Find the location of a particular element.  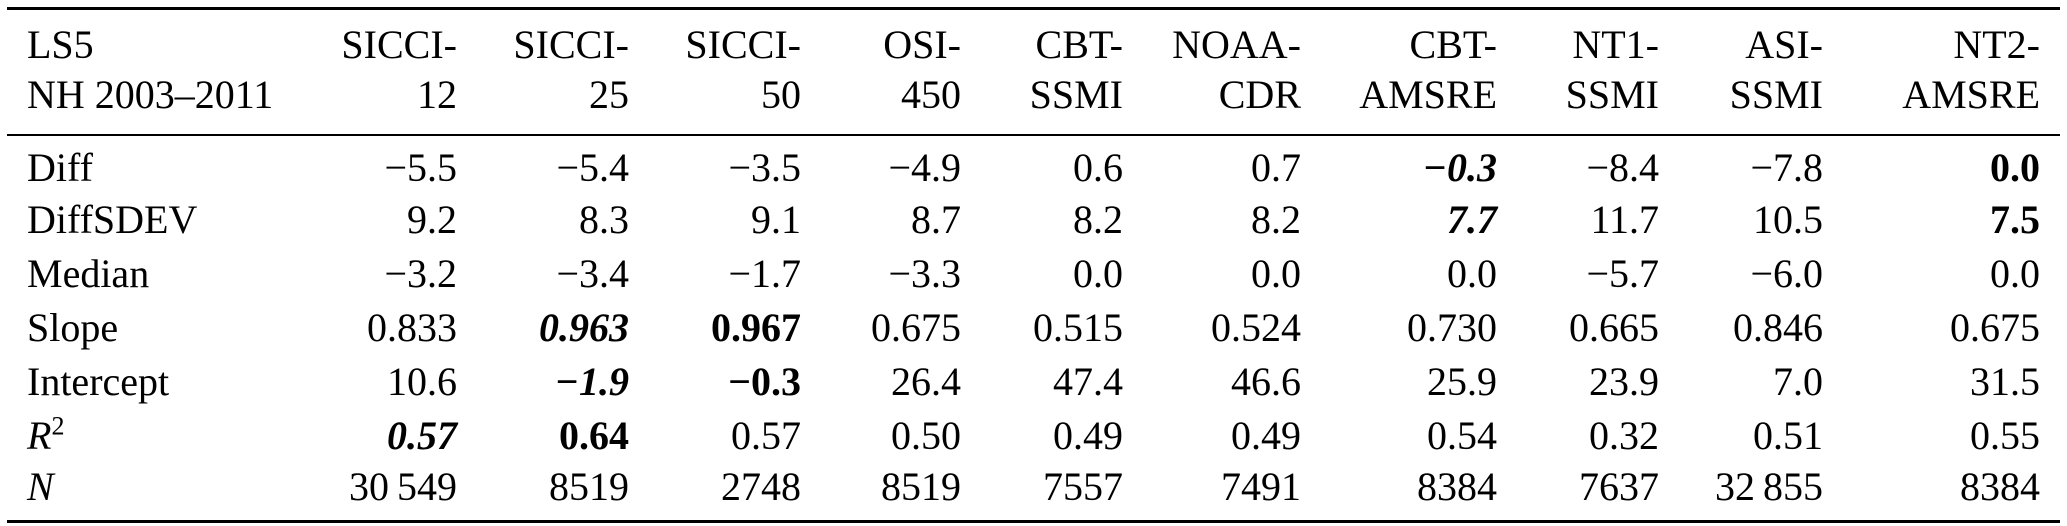

value-cell: 9.1 is located at coordinates (776, 219).